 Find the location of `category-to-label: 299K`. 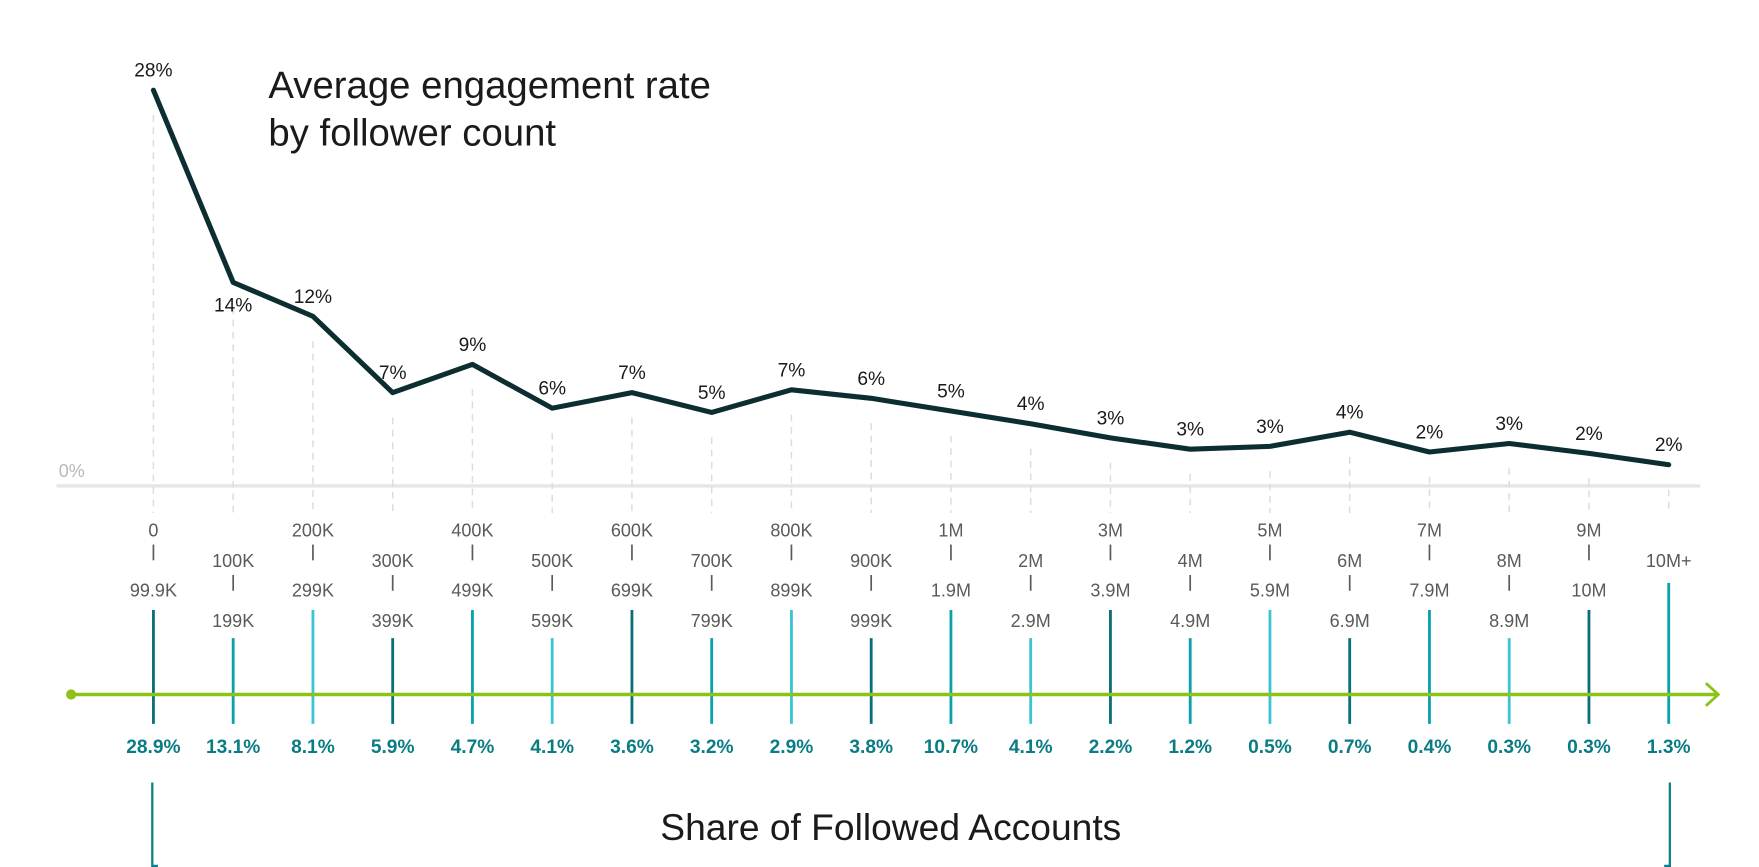

category-to-label: 299K is located at coordinates (313, 590).